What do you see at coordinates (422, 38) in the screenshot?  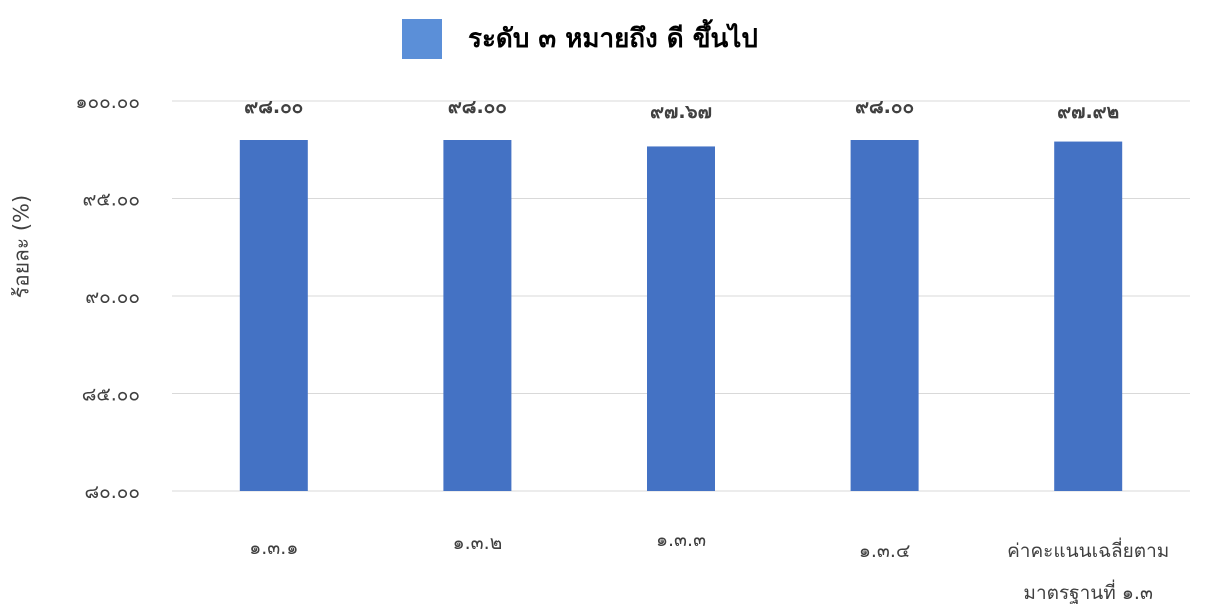 I see `legend-swatch` at bounding box center [422, 38].